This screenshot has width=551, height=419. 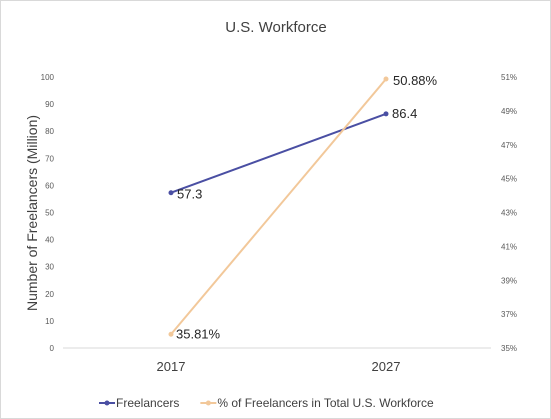 What do you see at coordinates (325, 403) in the screenshot?
I see `legend-item-2-label: % of Freelancers in Total U.S. Workforce` at bounding box center [325, 403].